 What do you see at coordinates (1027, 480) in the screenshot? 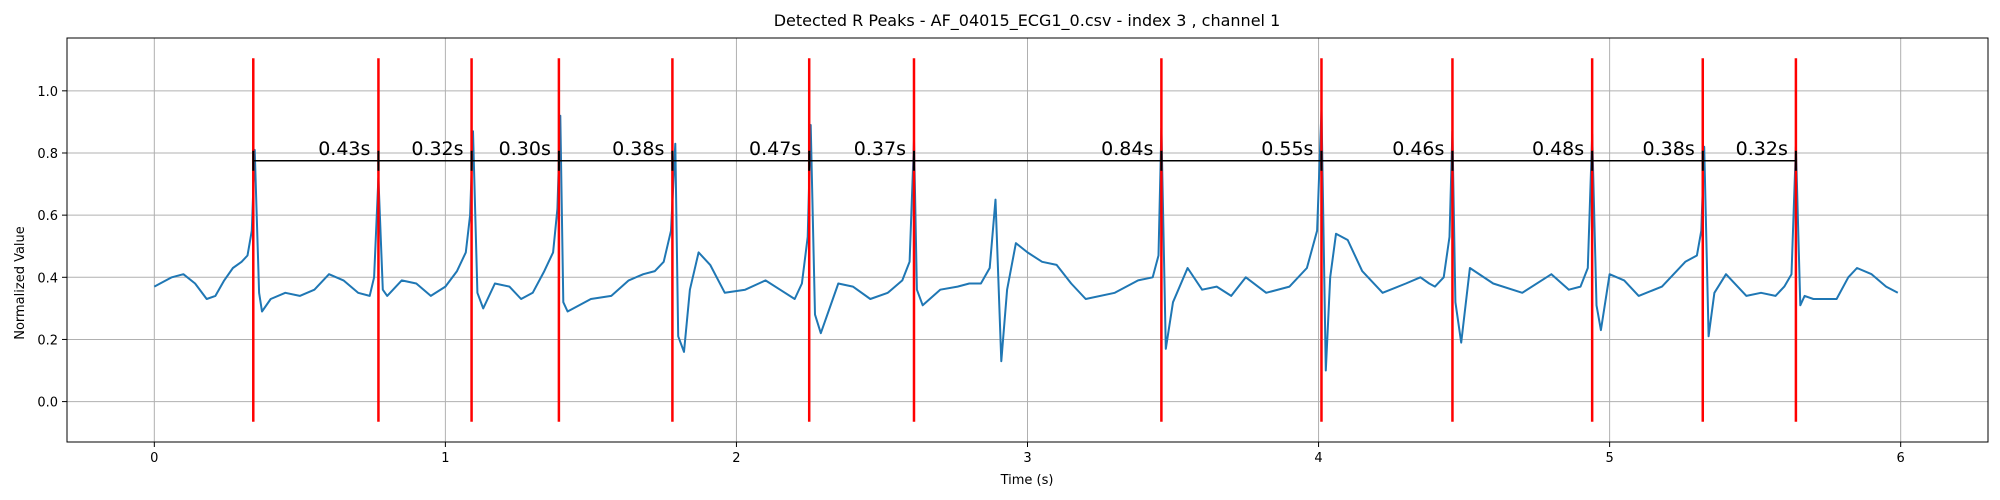
I see `x-axis-label: Time (s)` at bounding box center [1027, 480].